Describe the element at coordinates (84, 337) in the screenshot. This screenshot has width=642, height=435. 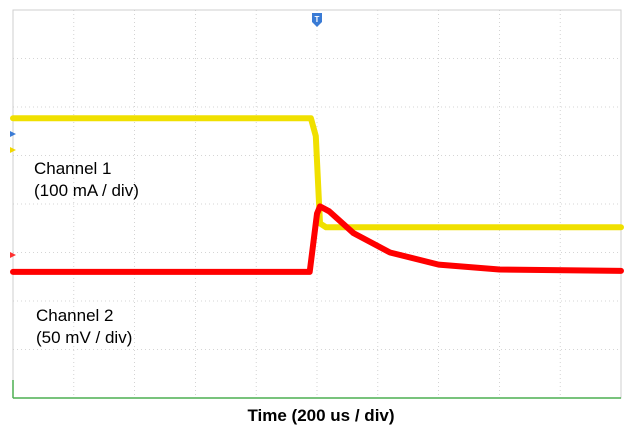
I see `channel2-scale: (50 mV / div)` at that location.